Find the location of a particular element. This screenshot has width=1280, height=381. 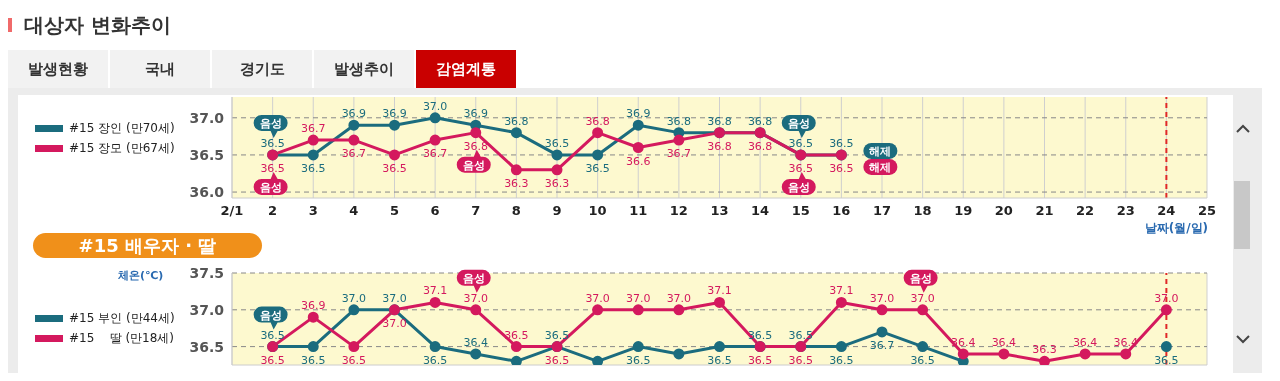

y-tick-label: 36.0 is located at coordinates (207, 192).